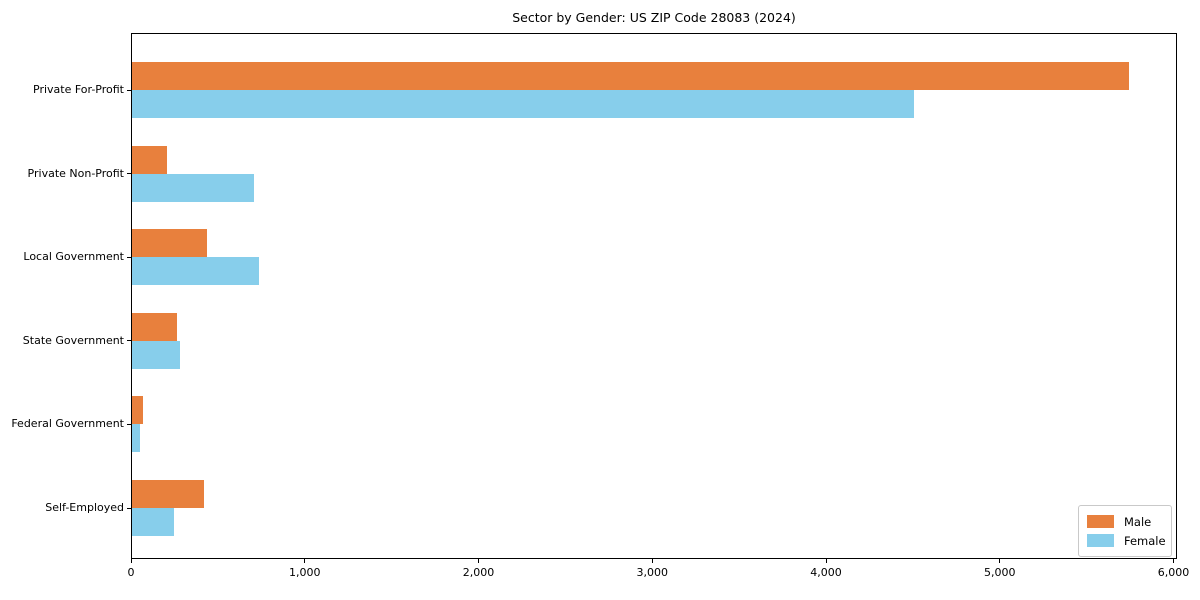  I want to click on legend-label-female: Female, so click(1145, 540).